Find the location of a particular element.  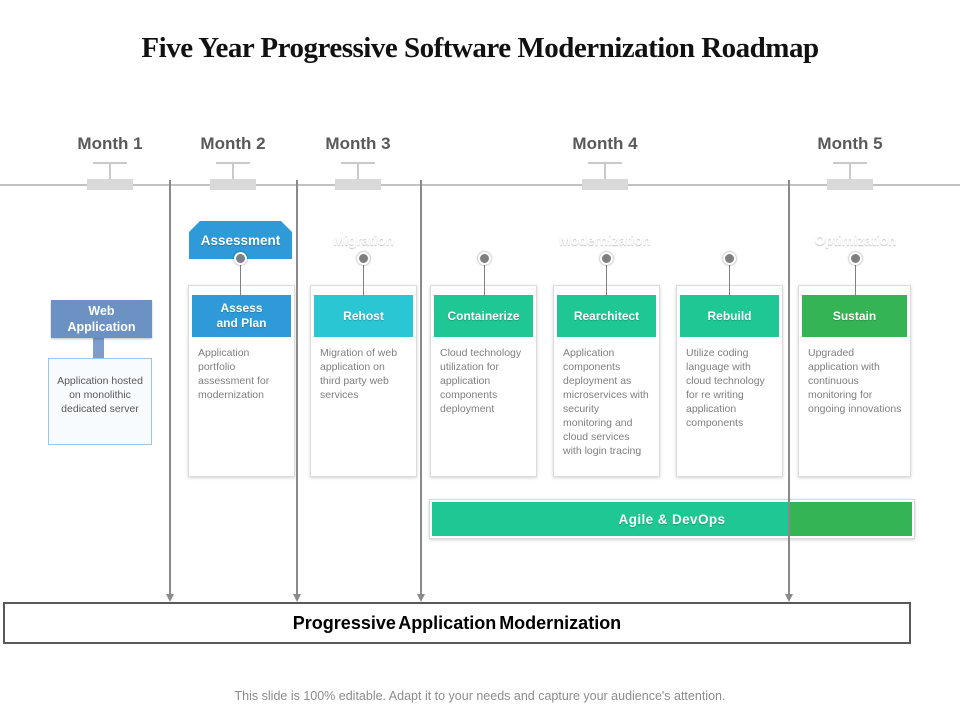

phase-tab-modernization: Modernization is located at coordinates (605, 240).